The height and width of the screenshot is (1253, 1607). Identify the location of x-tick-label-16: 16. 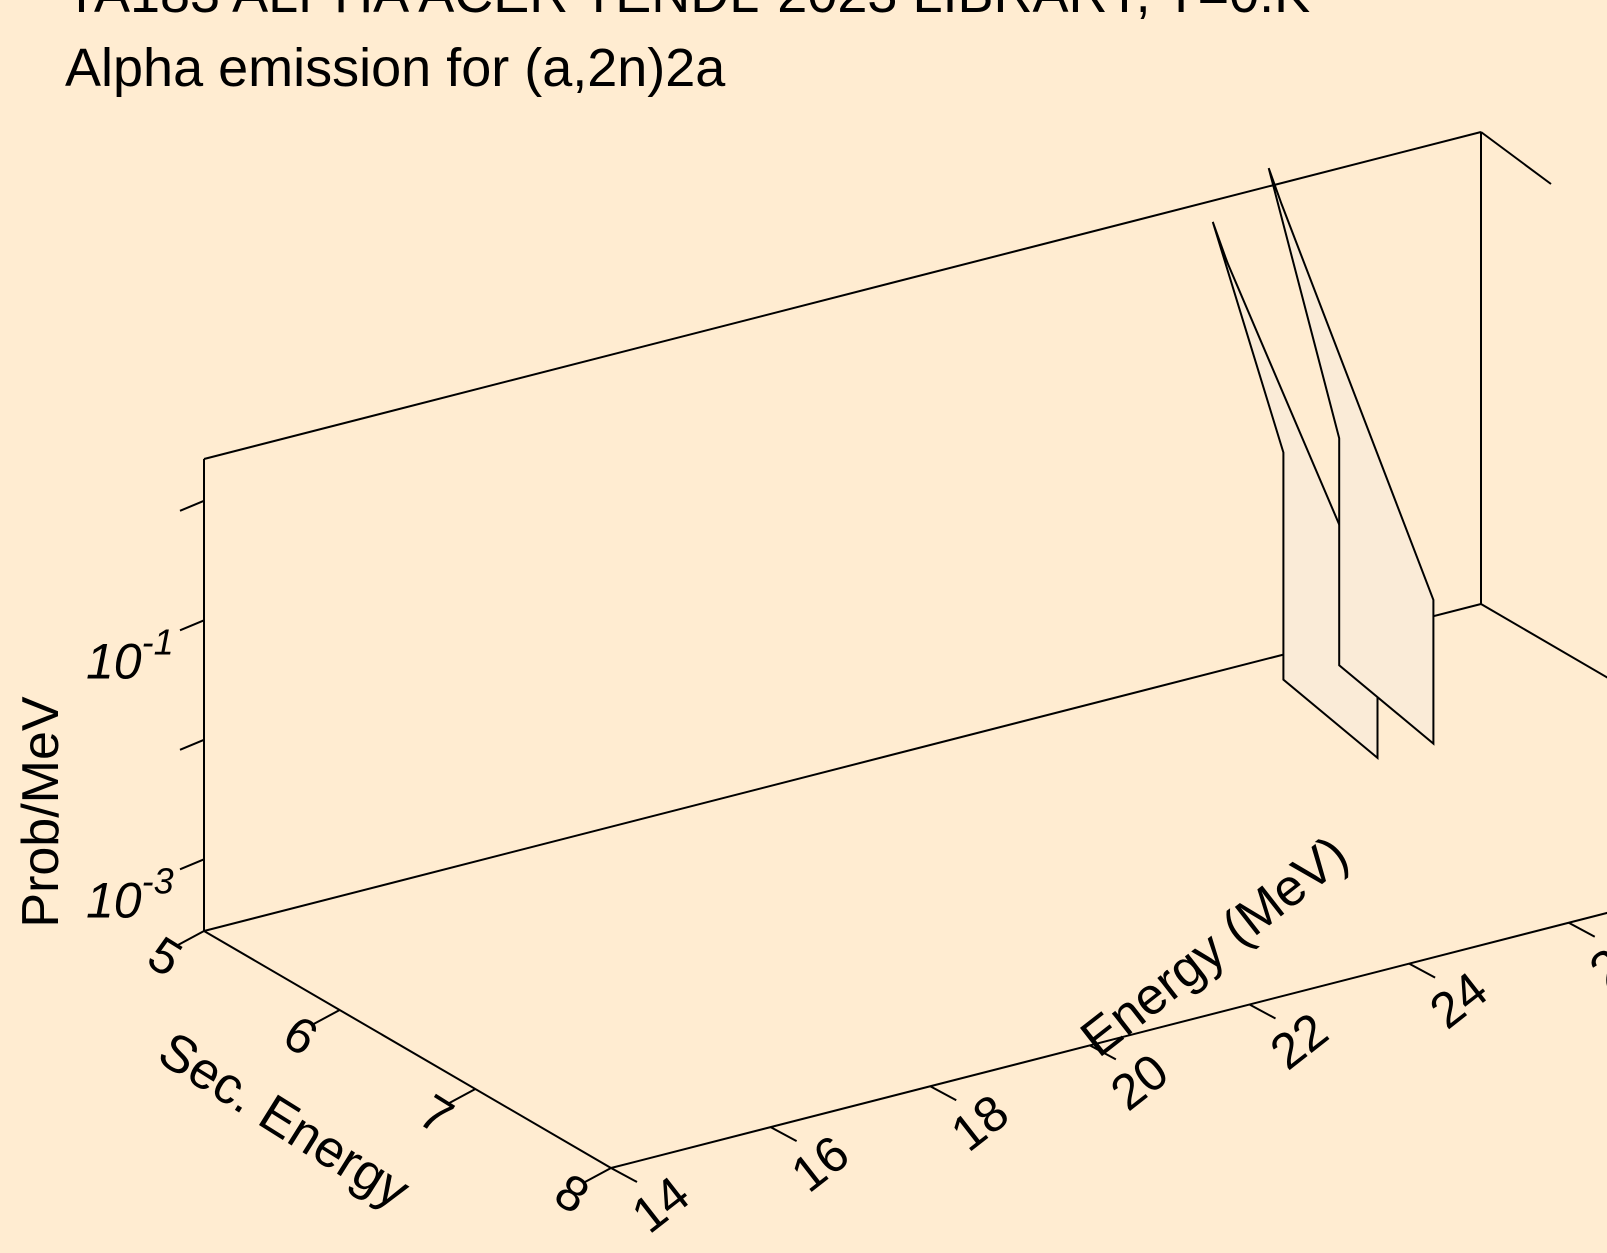
(820, 1164).